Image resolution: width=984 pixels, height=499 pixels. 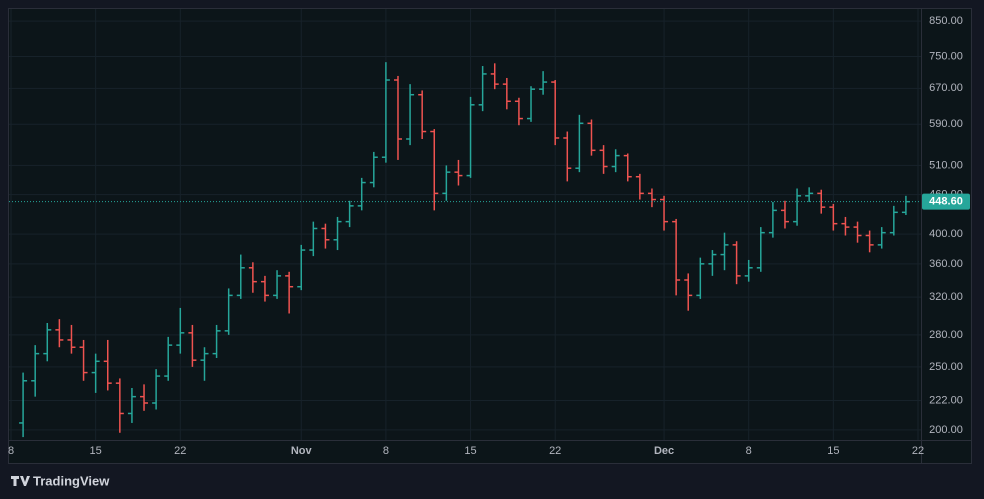 What do you see at coordinates (20, 481) in the screenshot?
I see `logo-icon` at bounding box center [20, 481].